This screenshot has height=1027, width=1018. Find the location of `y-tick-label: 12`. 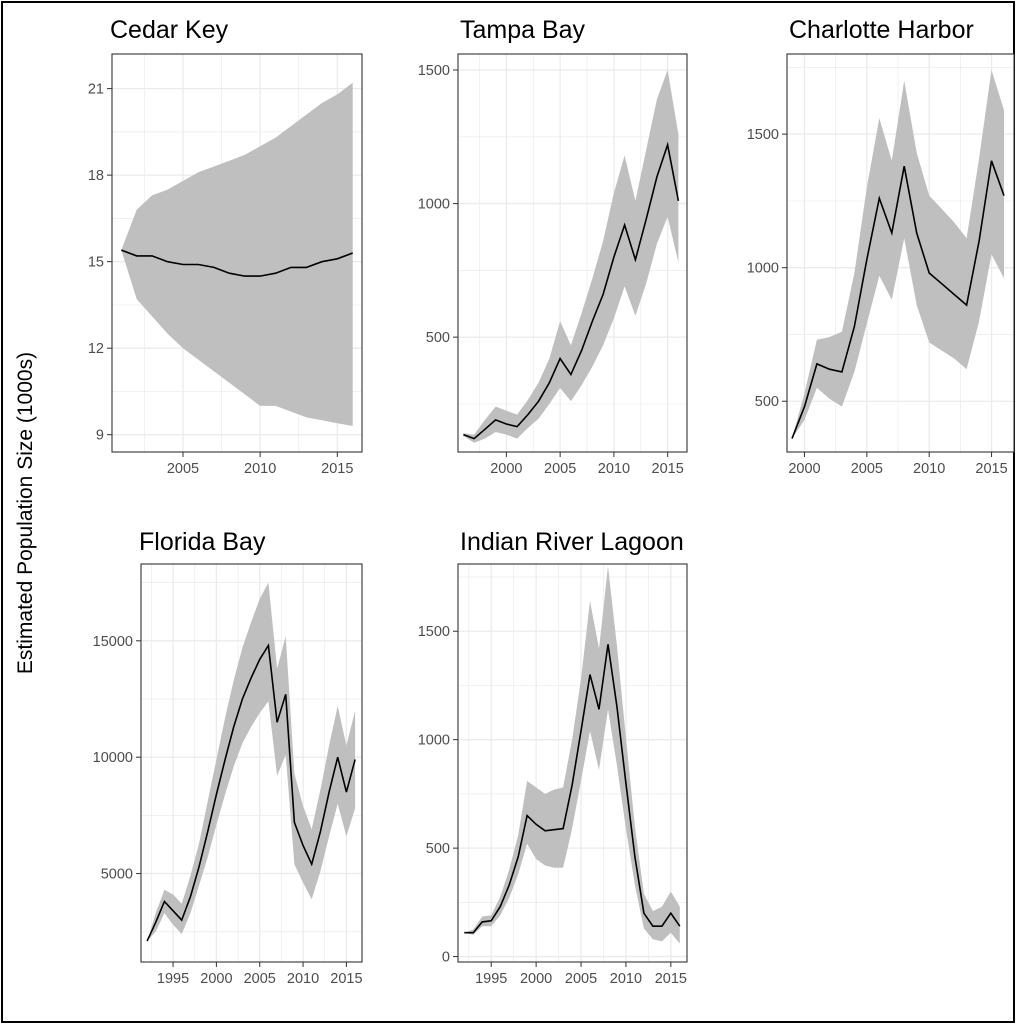

y-tick-label: 12 is located at coordinates (96, 349).